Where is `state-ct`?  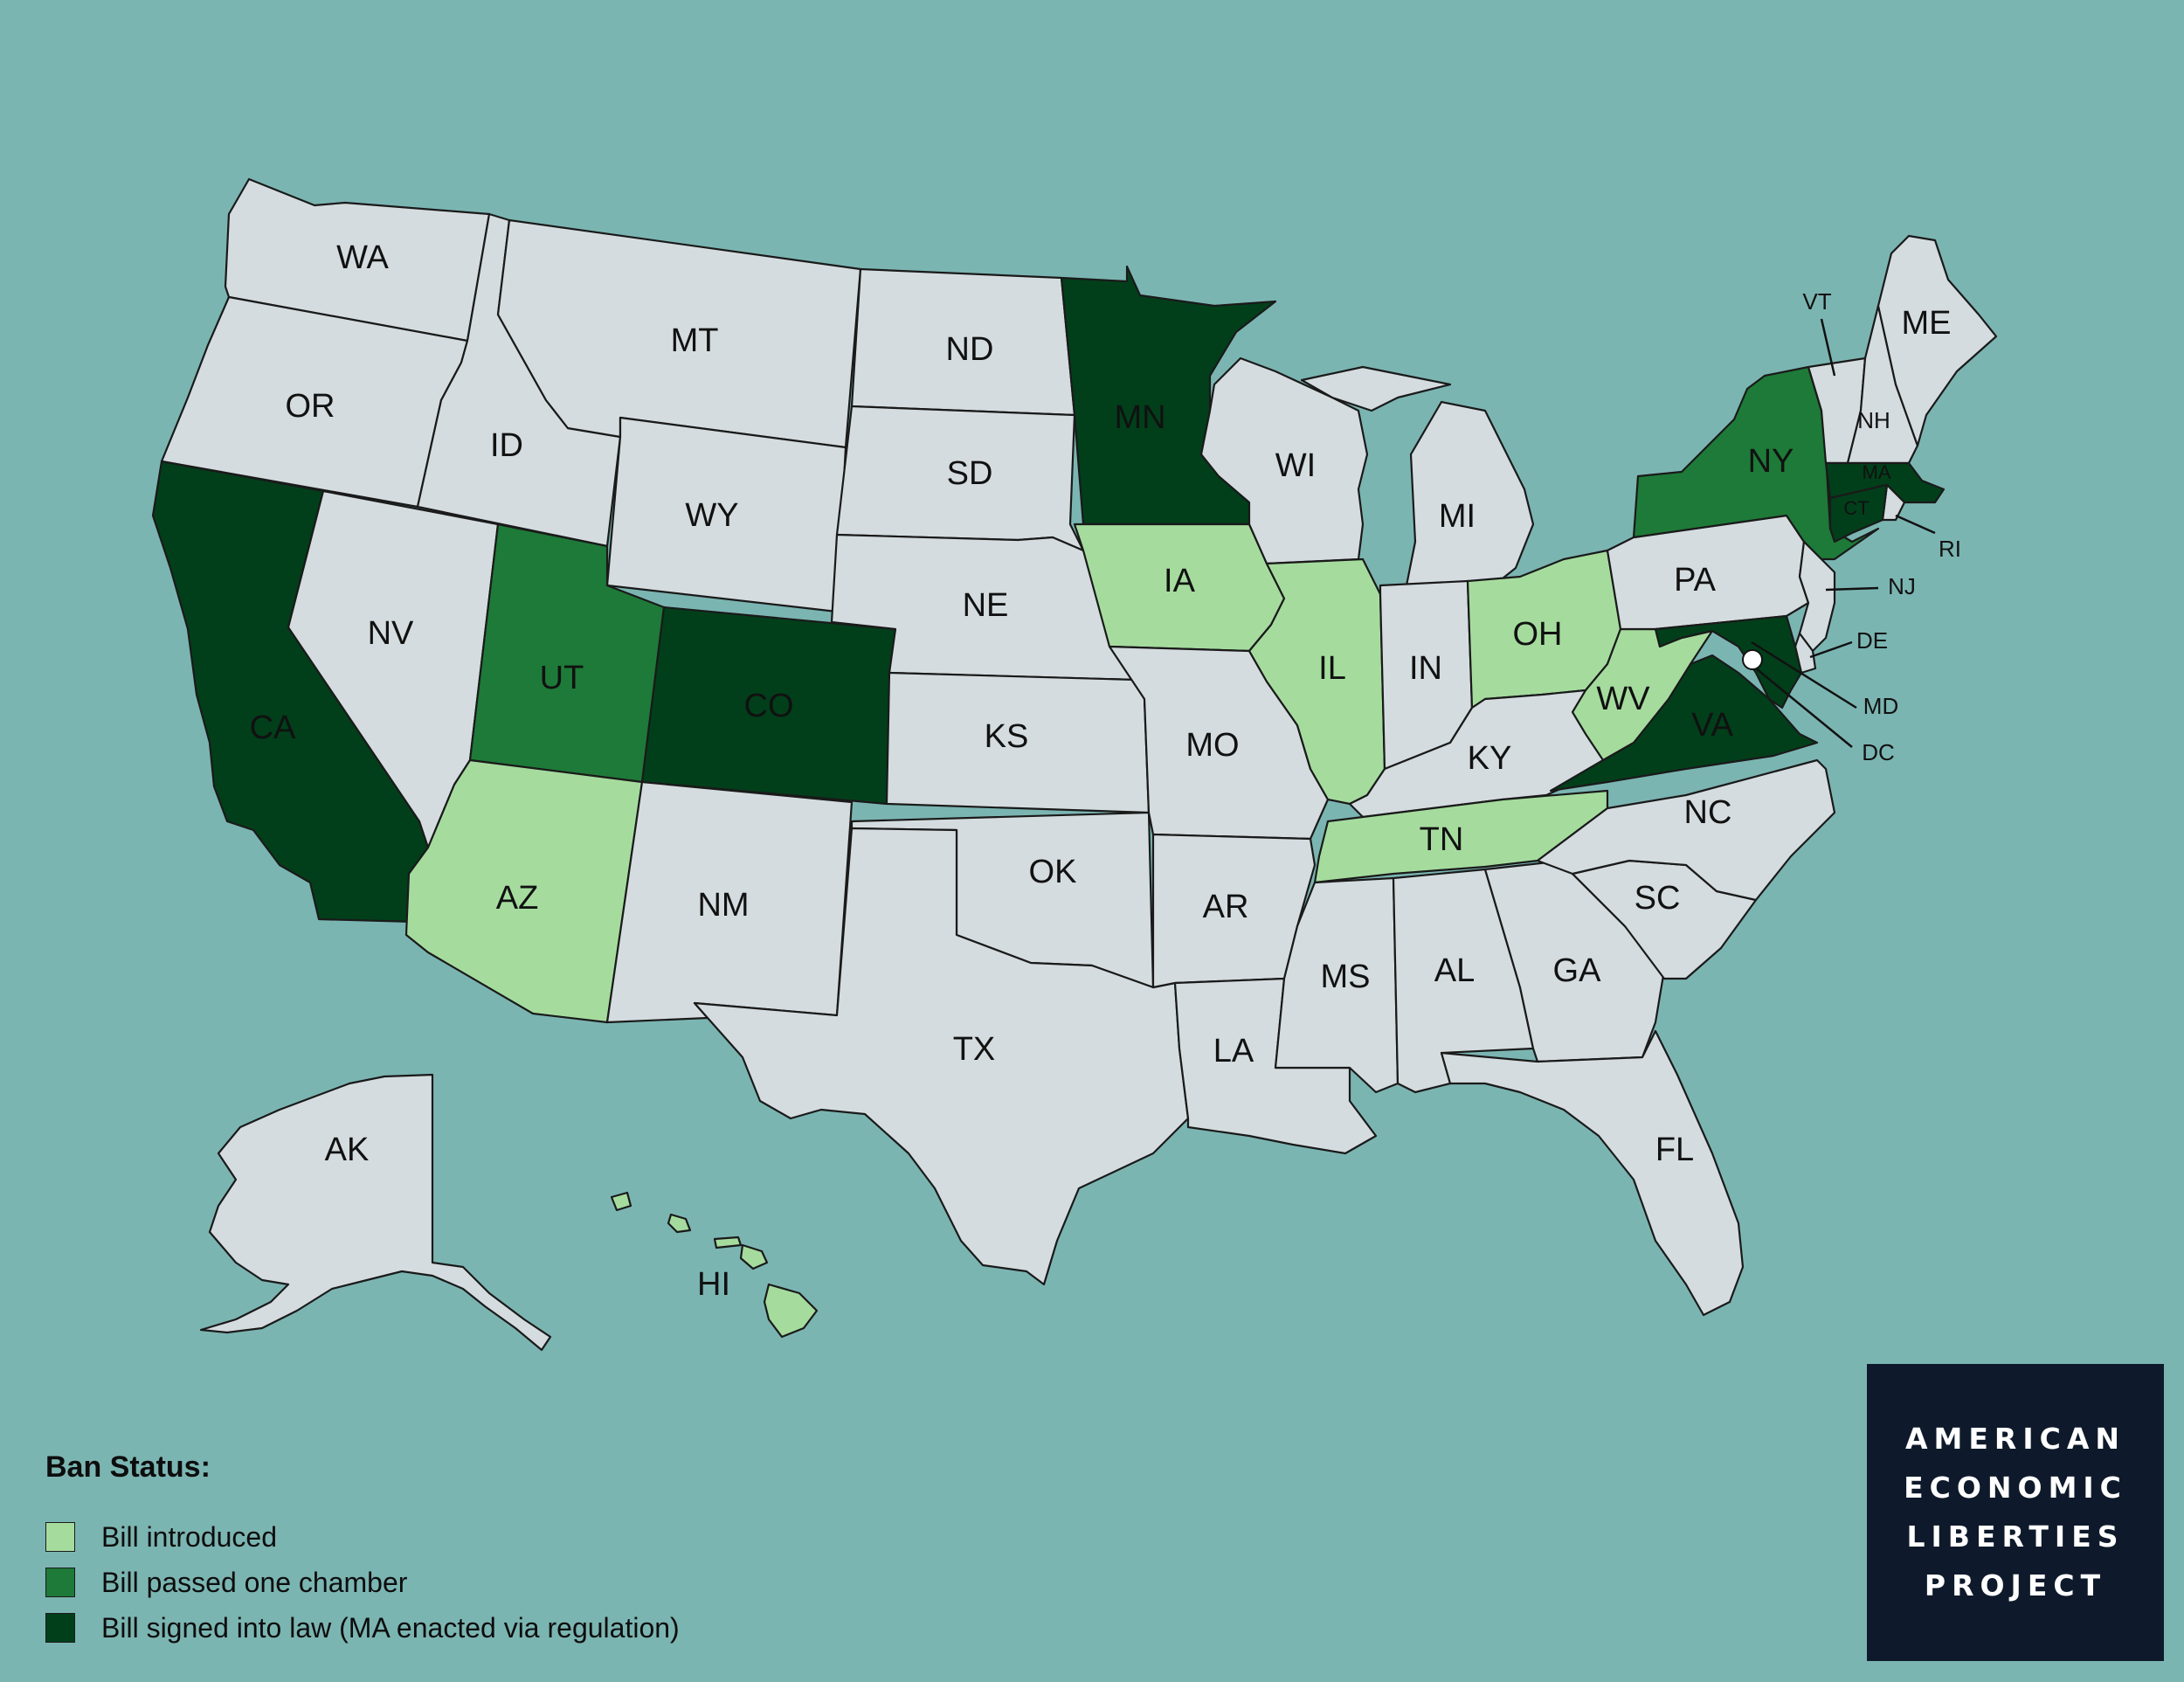
state-ct is located at coordinates (1859, 513).